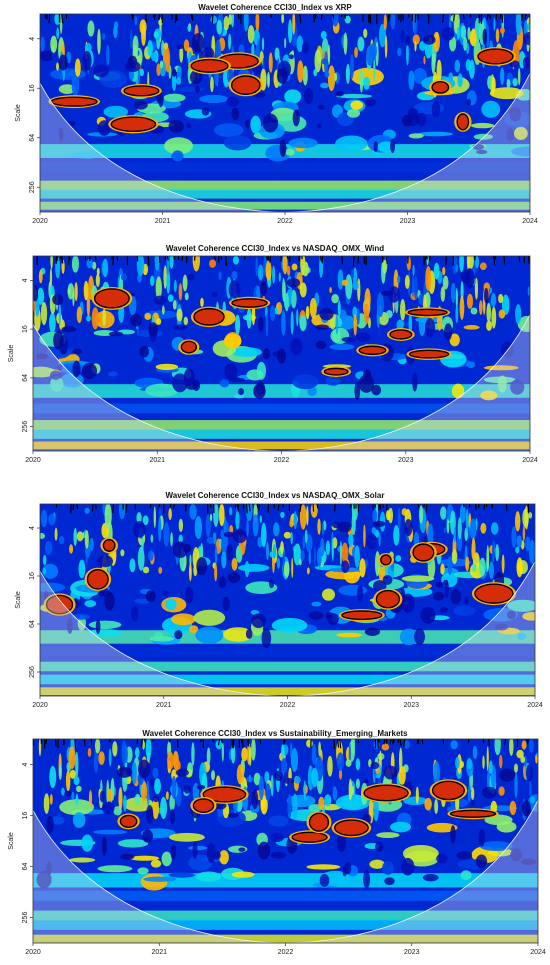 The height and width of the screenshot is (965, 550). I want to click on y-axis-label: Scale, so click(11, 354).